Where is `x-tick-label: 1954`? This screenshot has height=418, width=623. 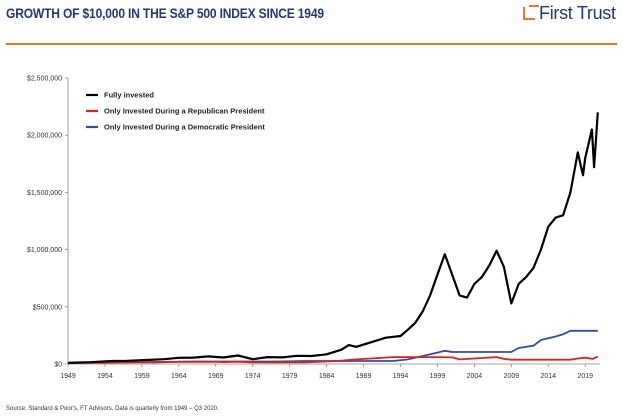 x-tick-label: 1954 is located at coordinates (105, 376).